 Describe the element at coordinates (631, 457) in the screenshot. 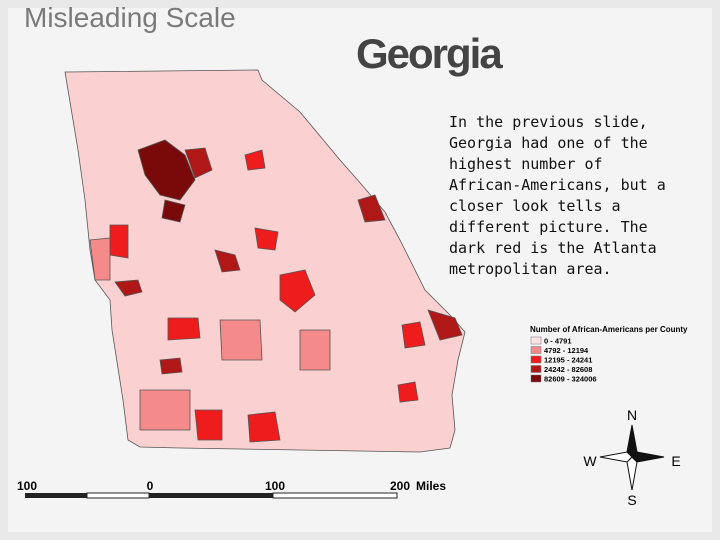

I see `compass: N S W E` at that location.